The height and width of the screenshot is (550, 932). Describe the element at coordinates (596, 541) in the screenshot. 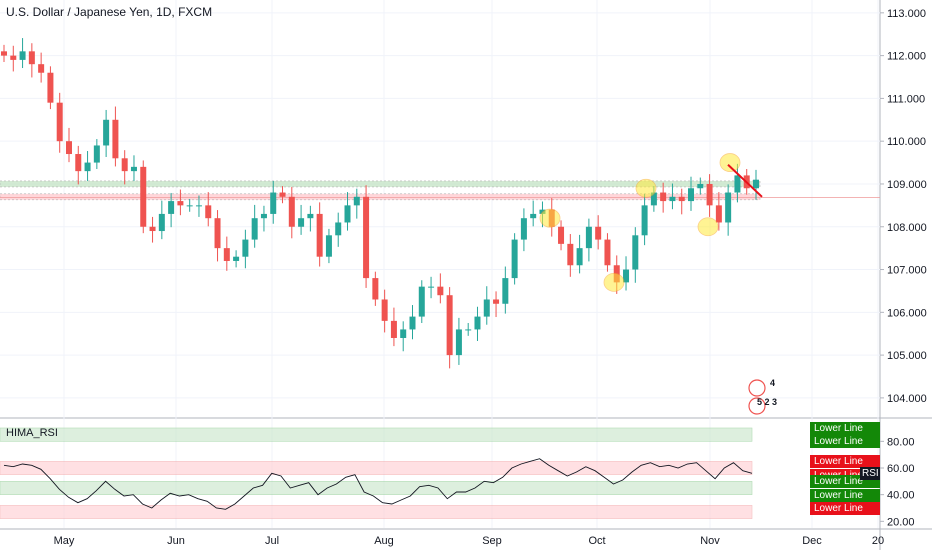

I see `x-tick-label: Oct` at that location.